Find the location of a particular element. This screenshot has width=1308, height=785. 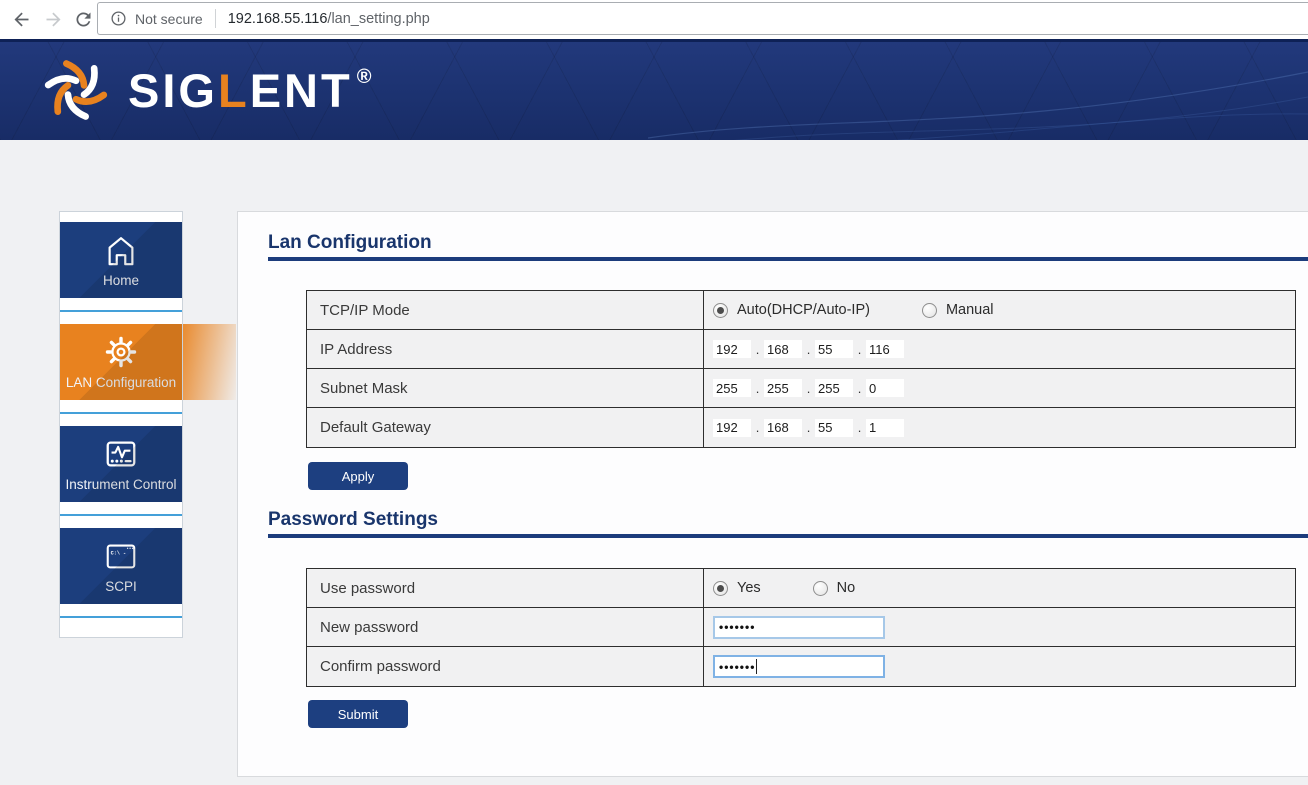

lan-configuration-title: Lan Configuration is located at coordinates (350, 242).